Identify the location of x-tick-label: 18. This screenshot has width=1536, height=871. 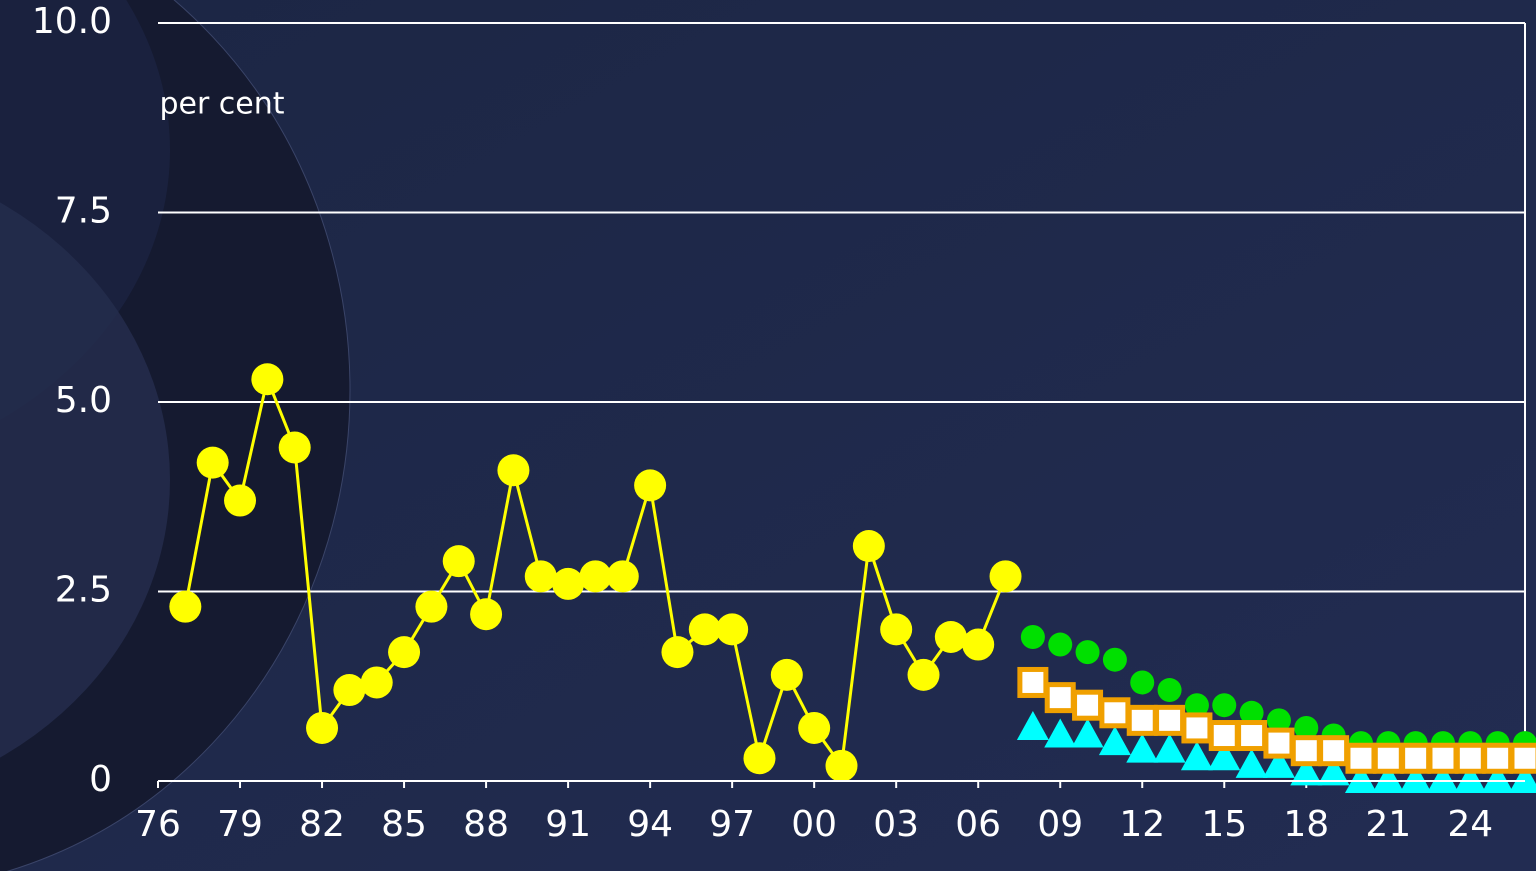
(1306, 824).